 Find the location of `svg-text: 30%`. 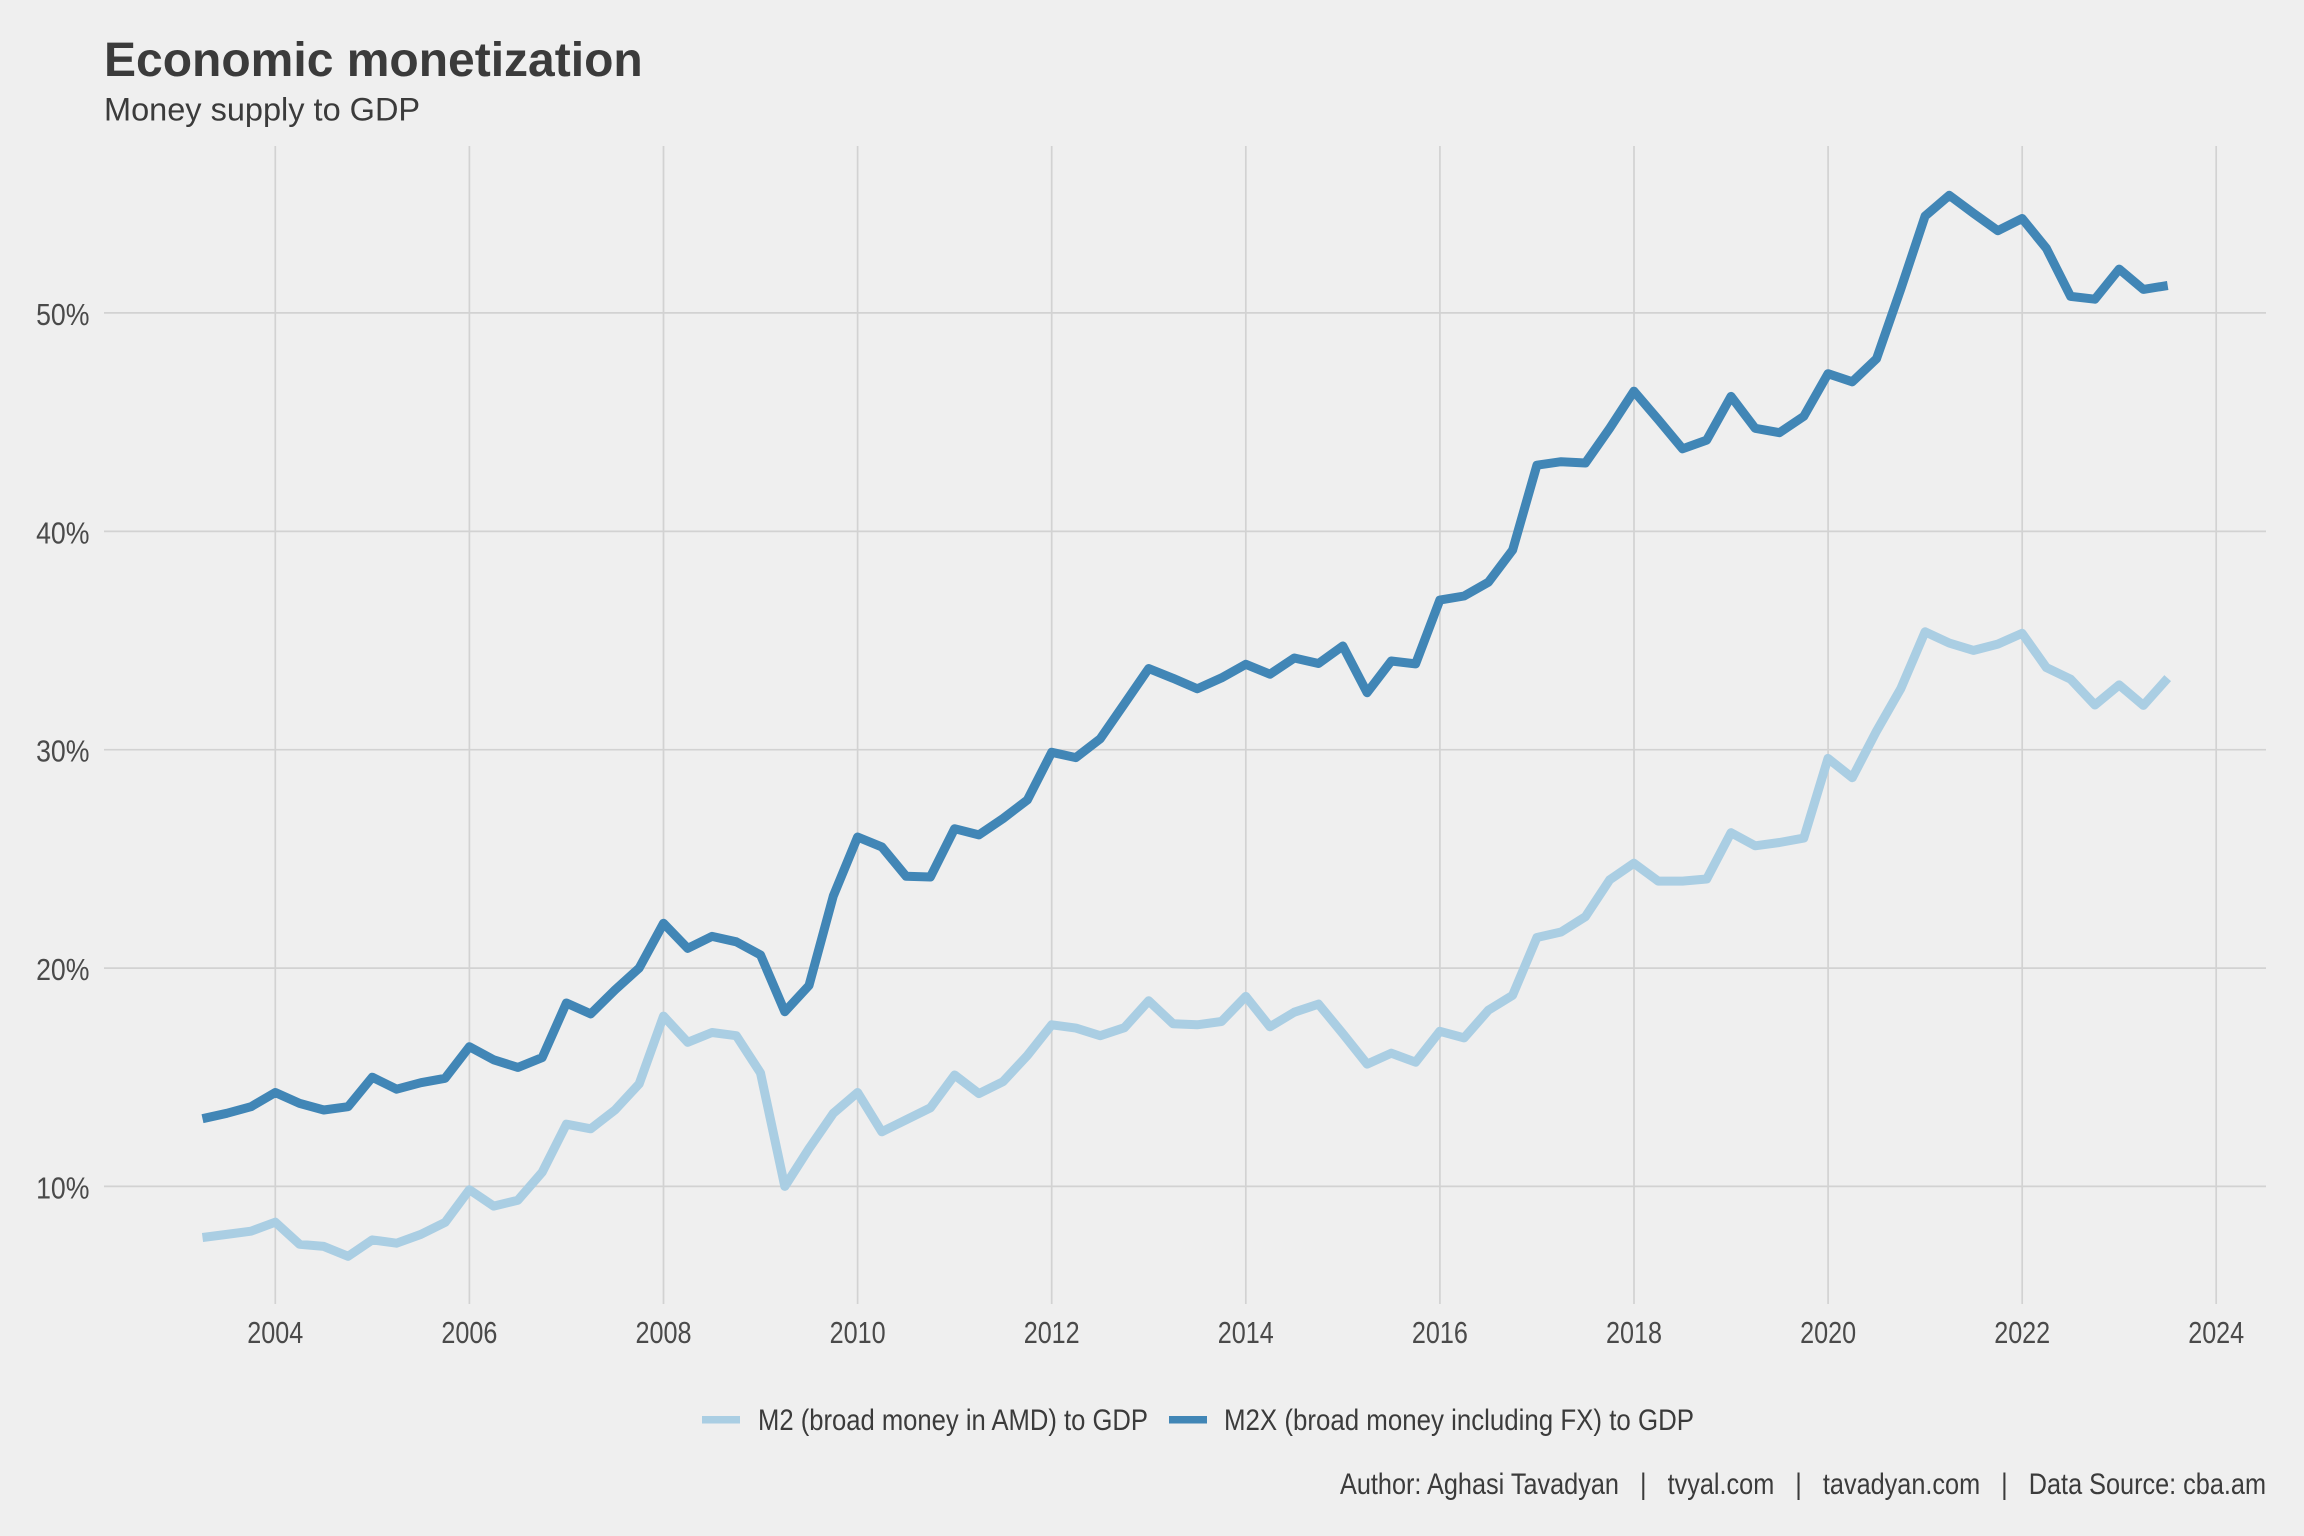

svg-text: 30% is located at coordinates (62, 752).